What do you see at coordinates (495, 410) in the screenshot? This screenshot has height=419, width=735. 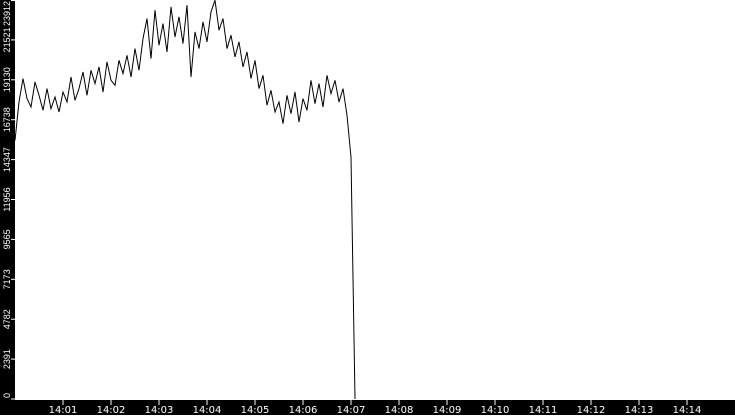 I see `x-tick-label: 14:10` at bounding box center [495, 410].